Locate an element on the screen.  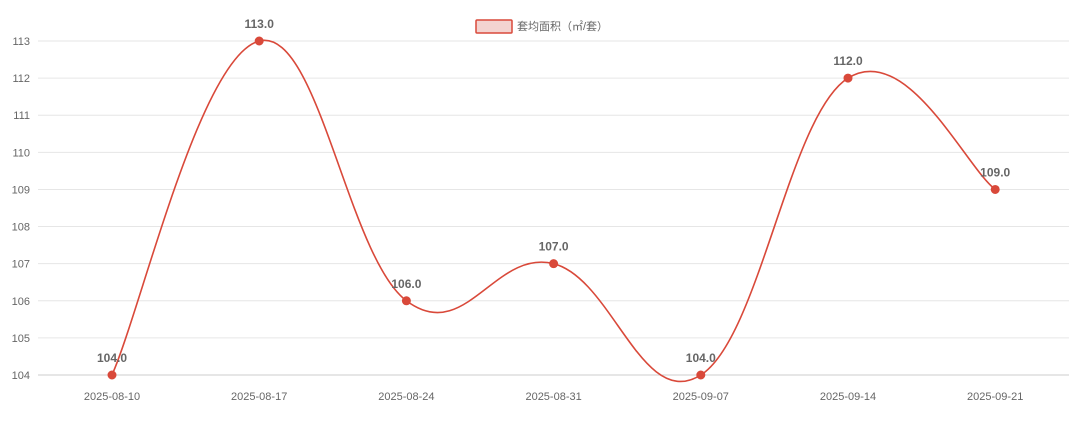
data-label: 107.0 is located at coordinates (554, 247).